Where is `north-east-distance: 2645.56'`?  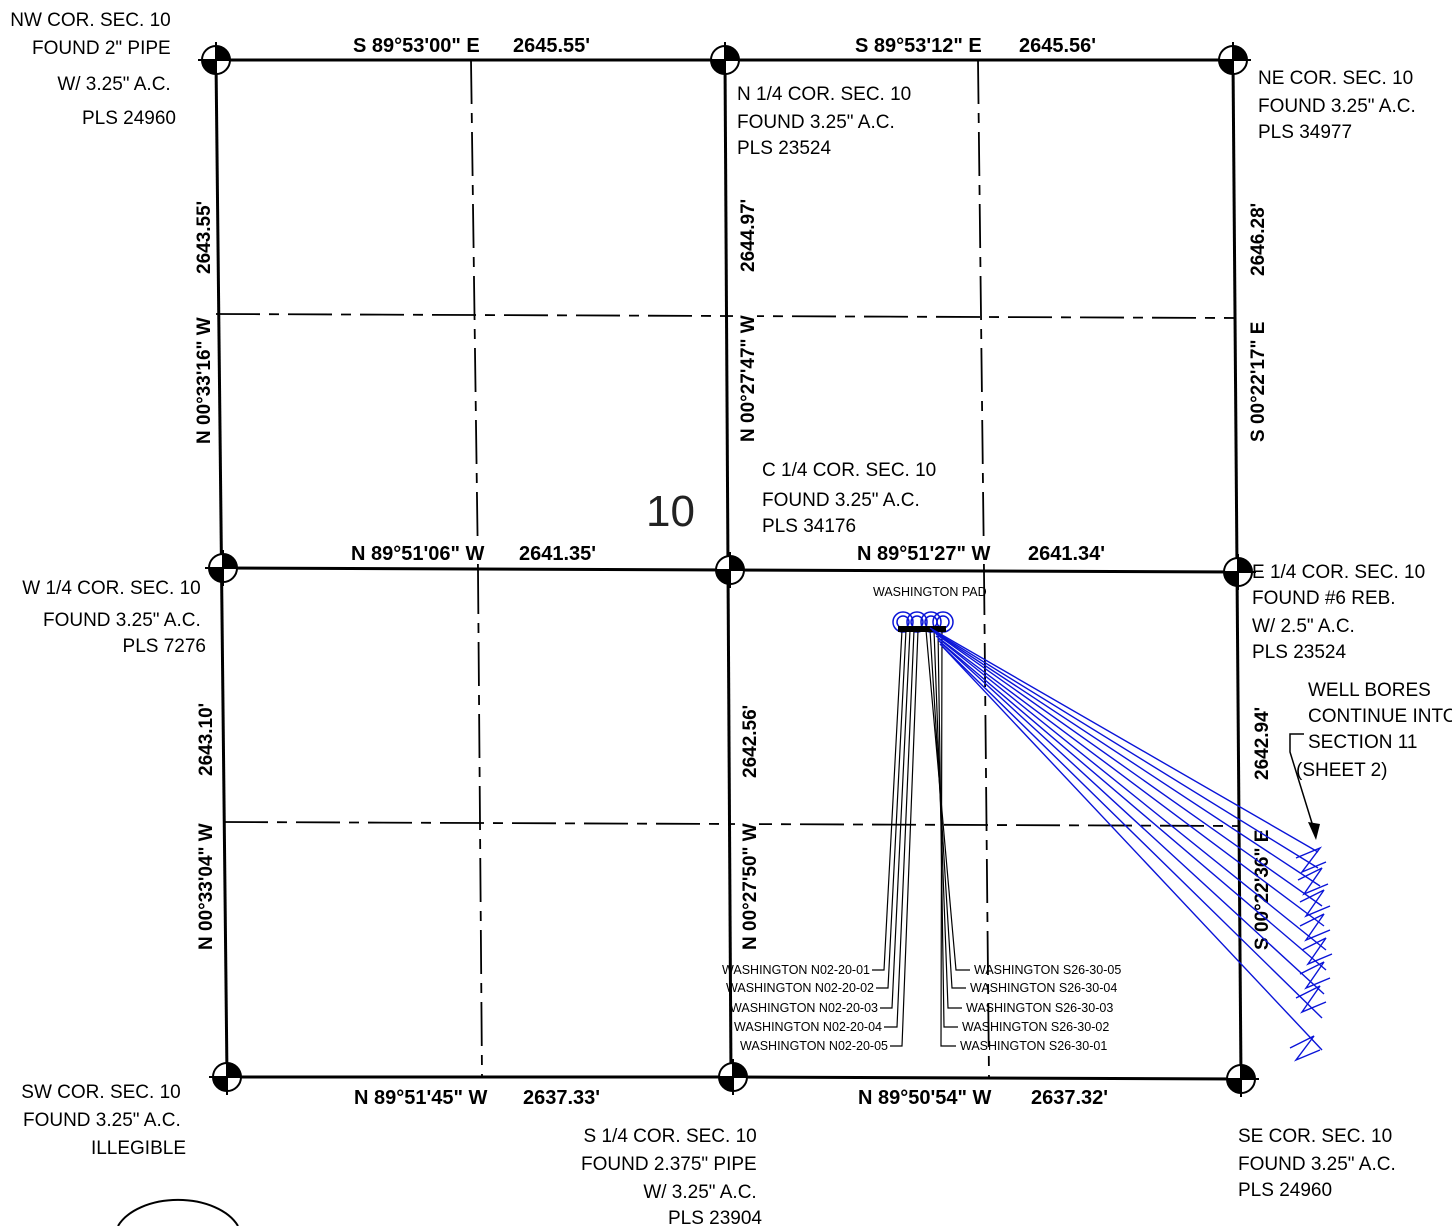
north-east-distance: 2645.56' is located at coordinates (1057, 46).